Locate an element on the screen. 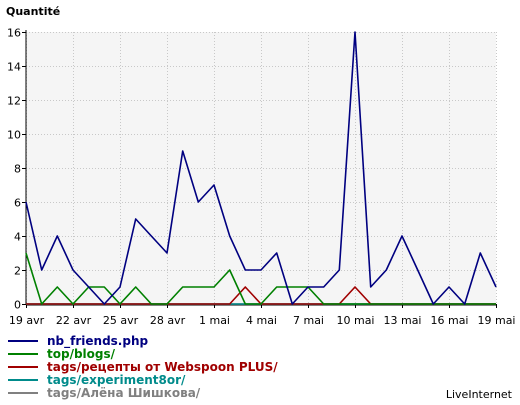 The width and height of the screenshot is (520, 405). x-tick-label: 7 mai is located at coordinates (308, 320).